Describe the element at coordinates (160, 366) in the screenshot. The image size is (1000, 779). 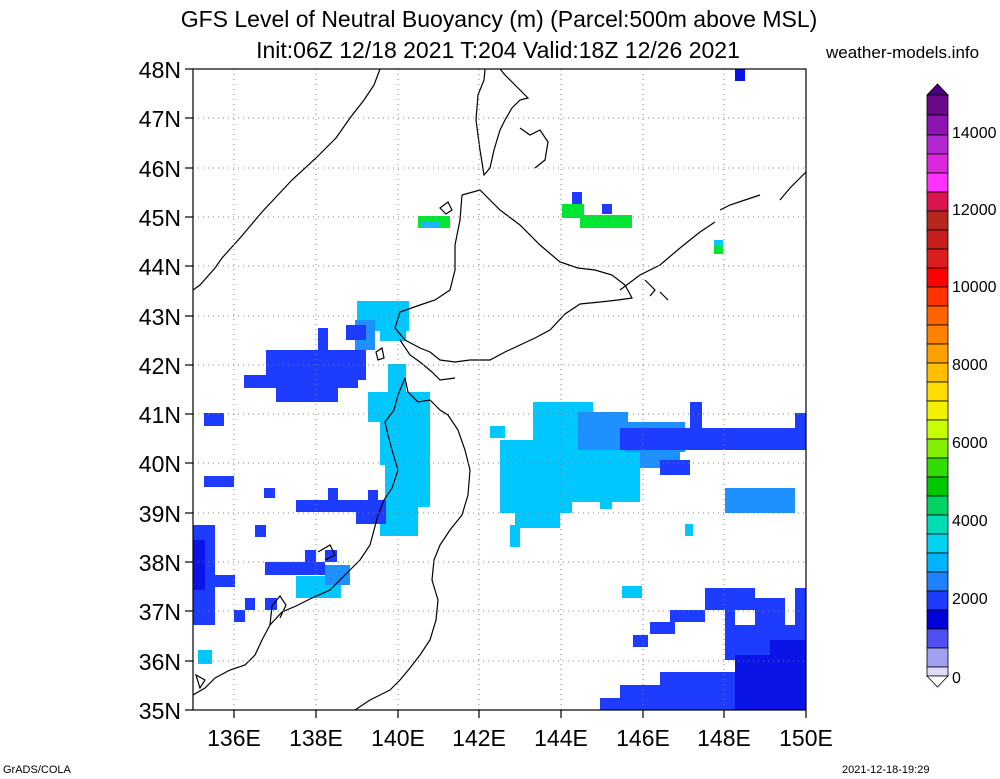
I see `lat-label: 42N` at that location.